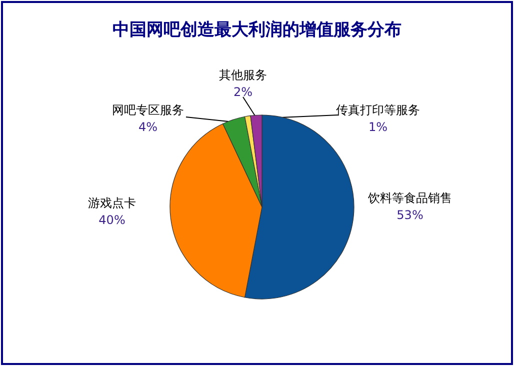  I want to click on slice-label: 饮料等食品销售, so click(409, 198).